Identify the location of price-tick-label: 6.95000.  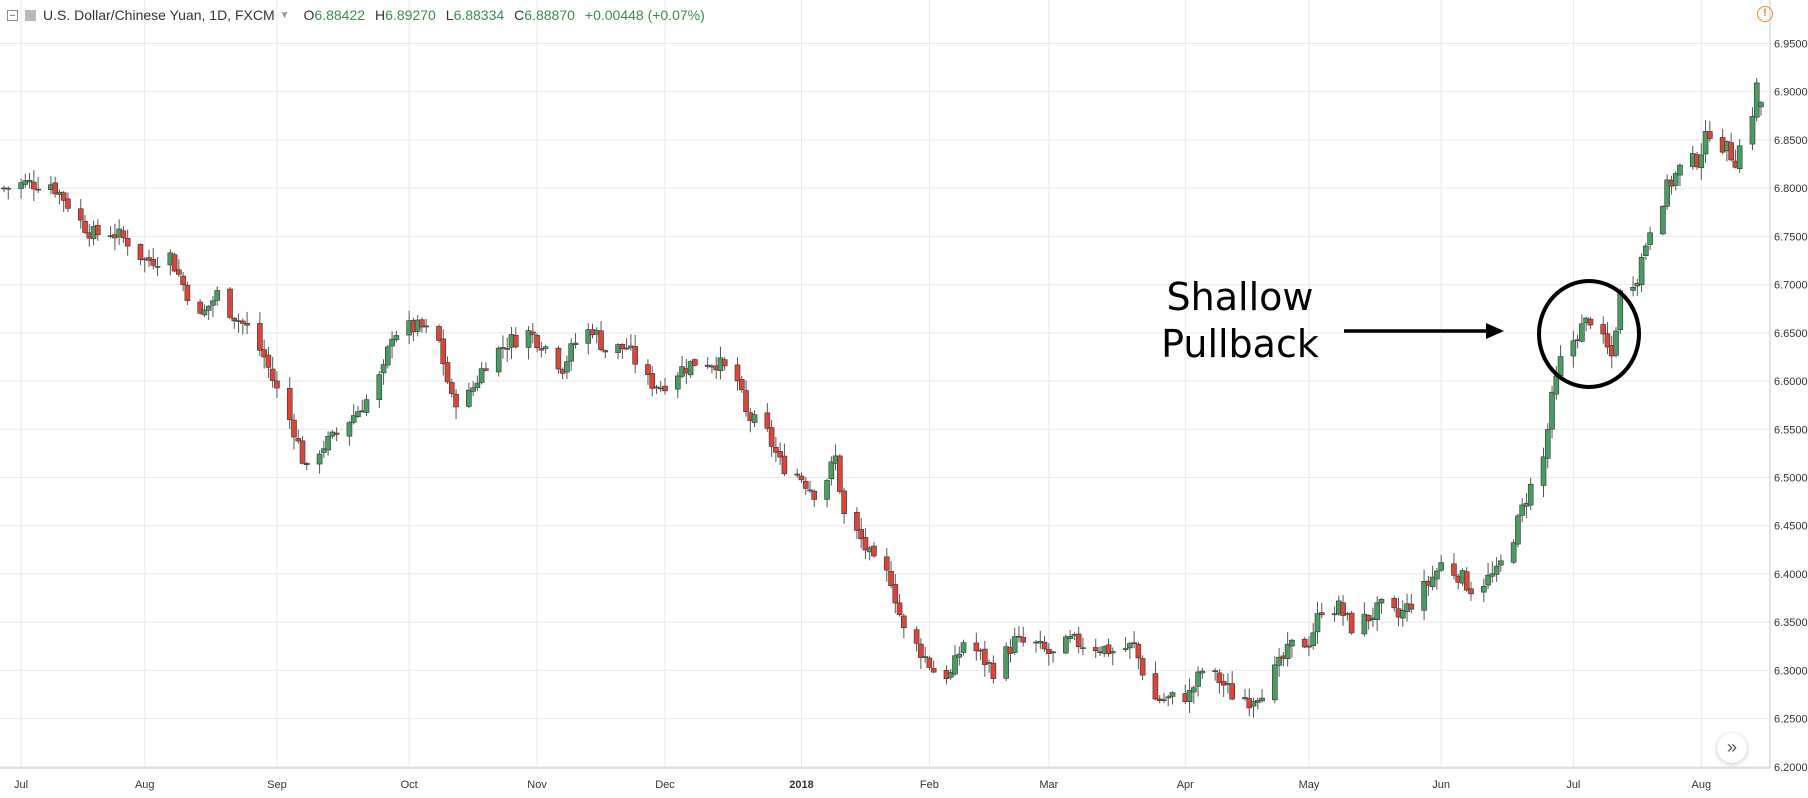
(1791, 45).